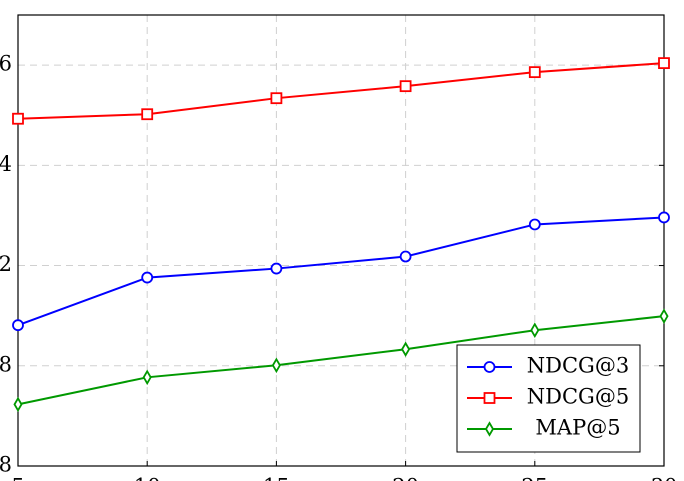 This screenshot has height=481, width=684. What do you see at coordinates (578, 397) in the screenshot?
I see `legend-label: NDCG@5` at bounding box center [578, 397].